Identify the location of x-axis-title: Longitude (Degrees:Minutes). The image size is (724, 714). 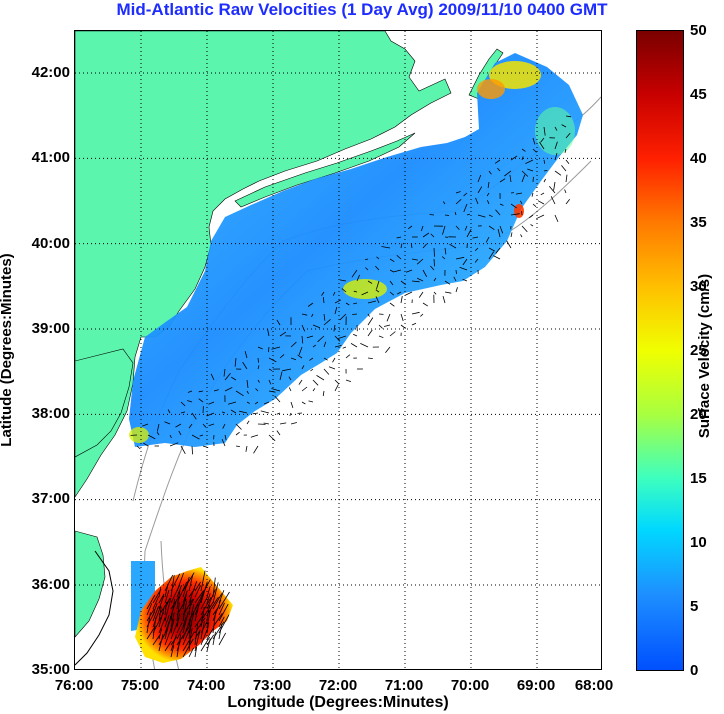
(338, 702).